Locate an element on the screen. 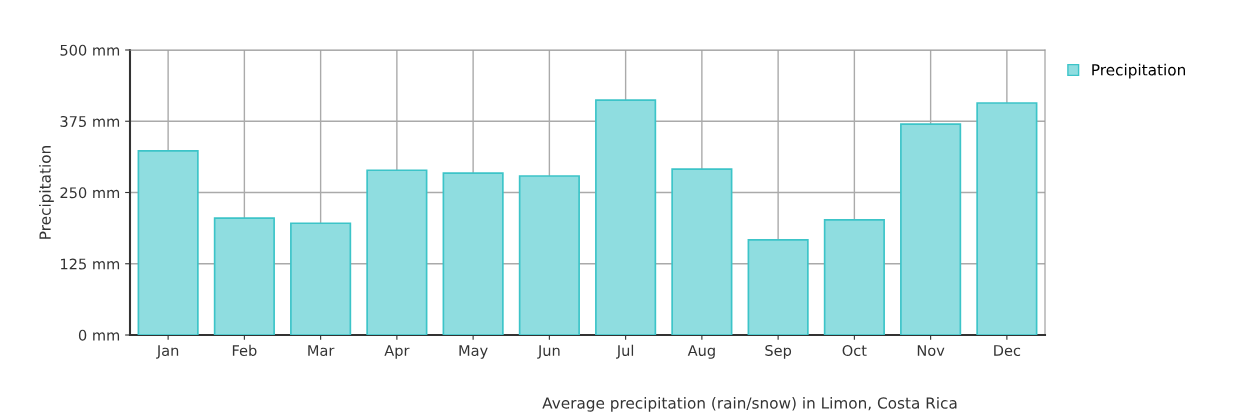 The width and height of the screenshot is (1250, 418). x-tick-label: Jun is located at coordinates (548, 352).